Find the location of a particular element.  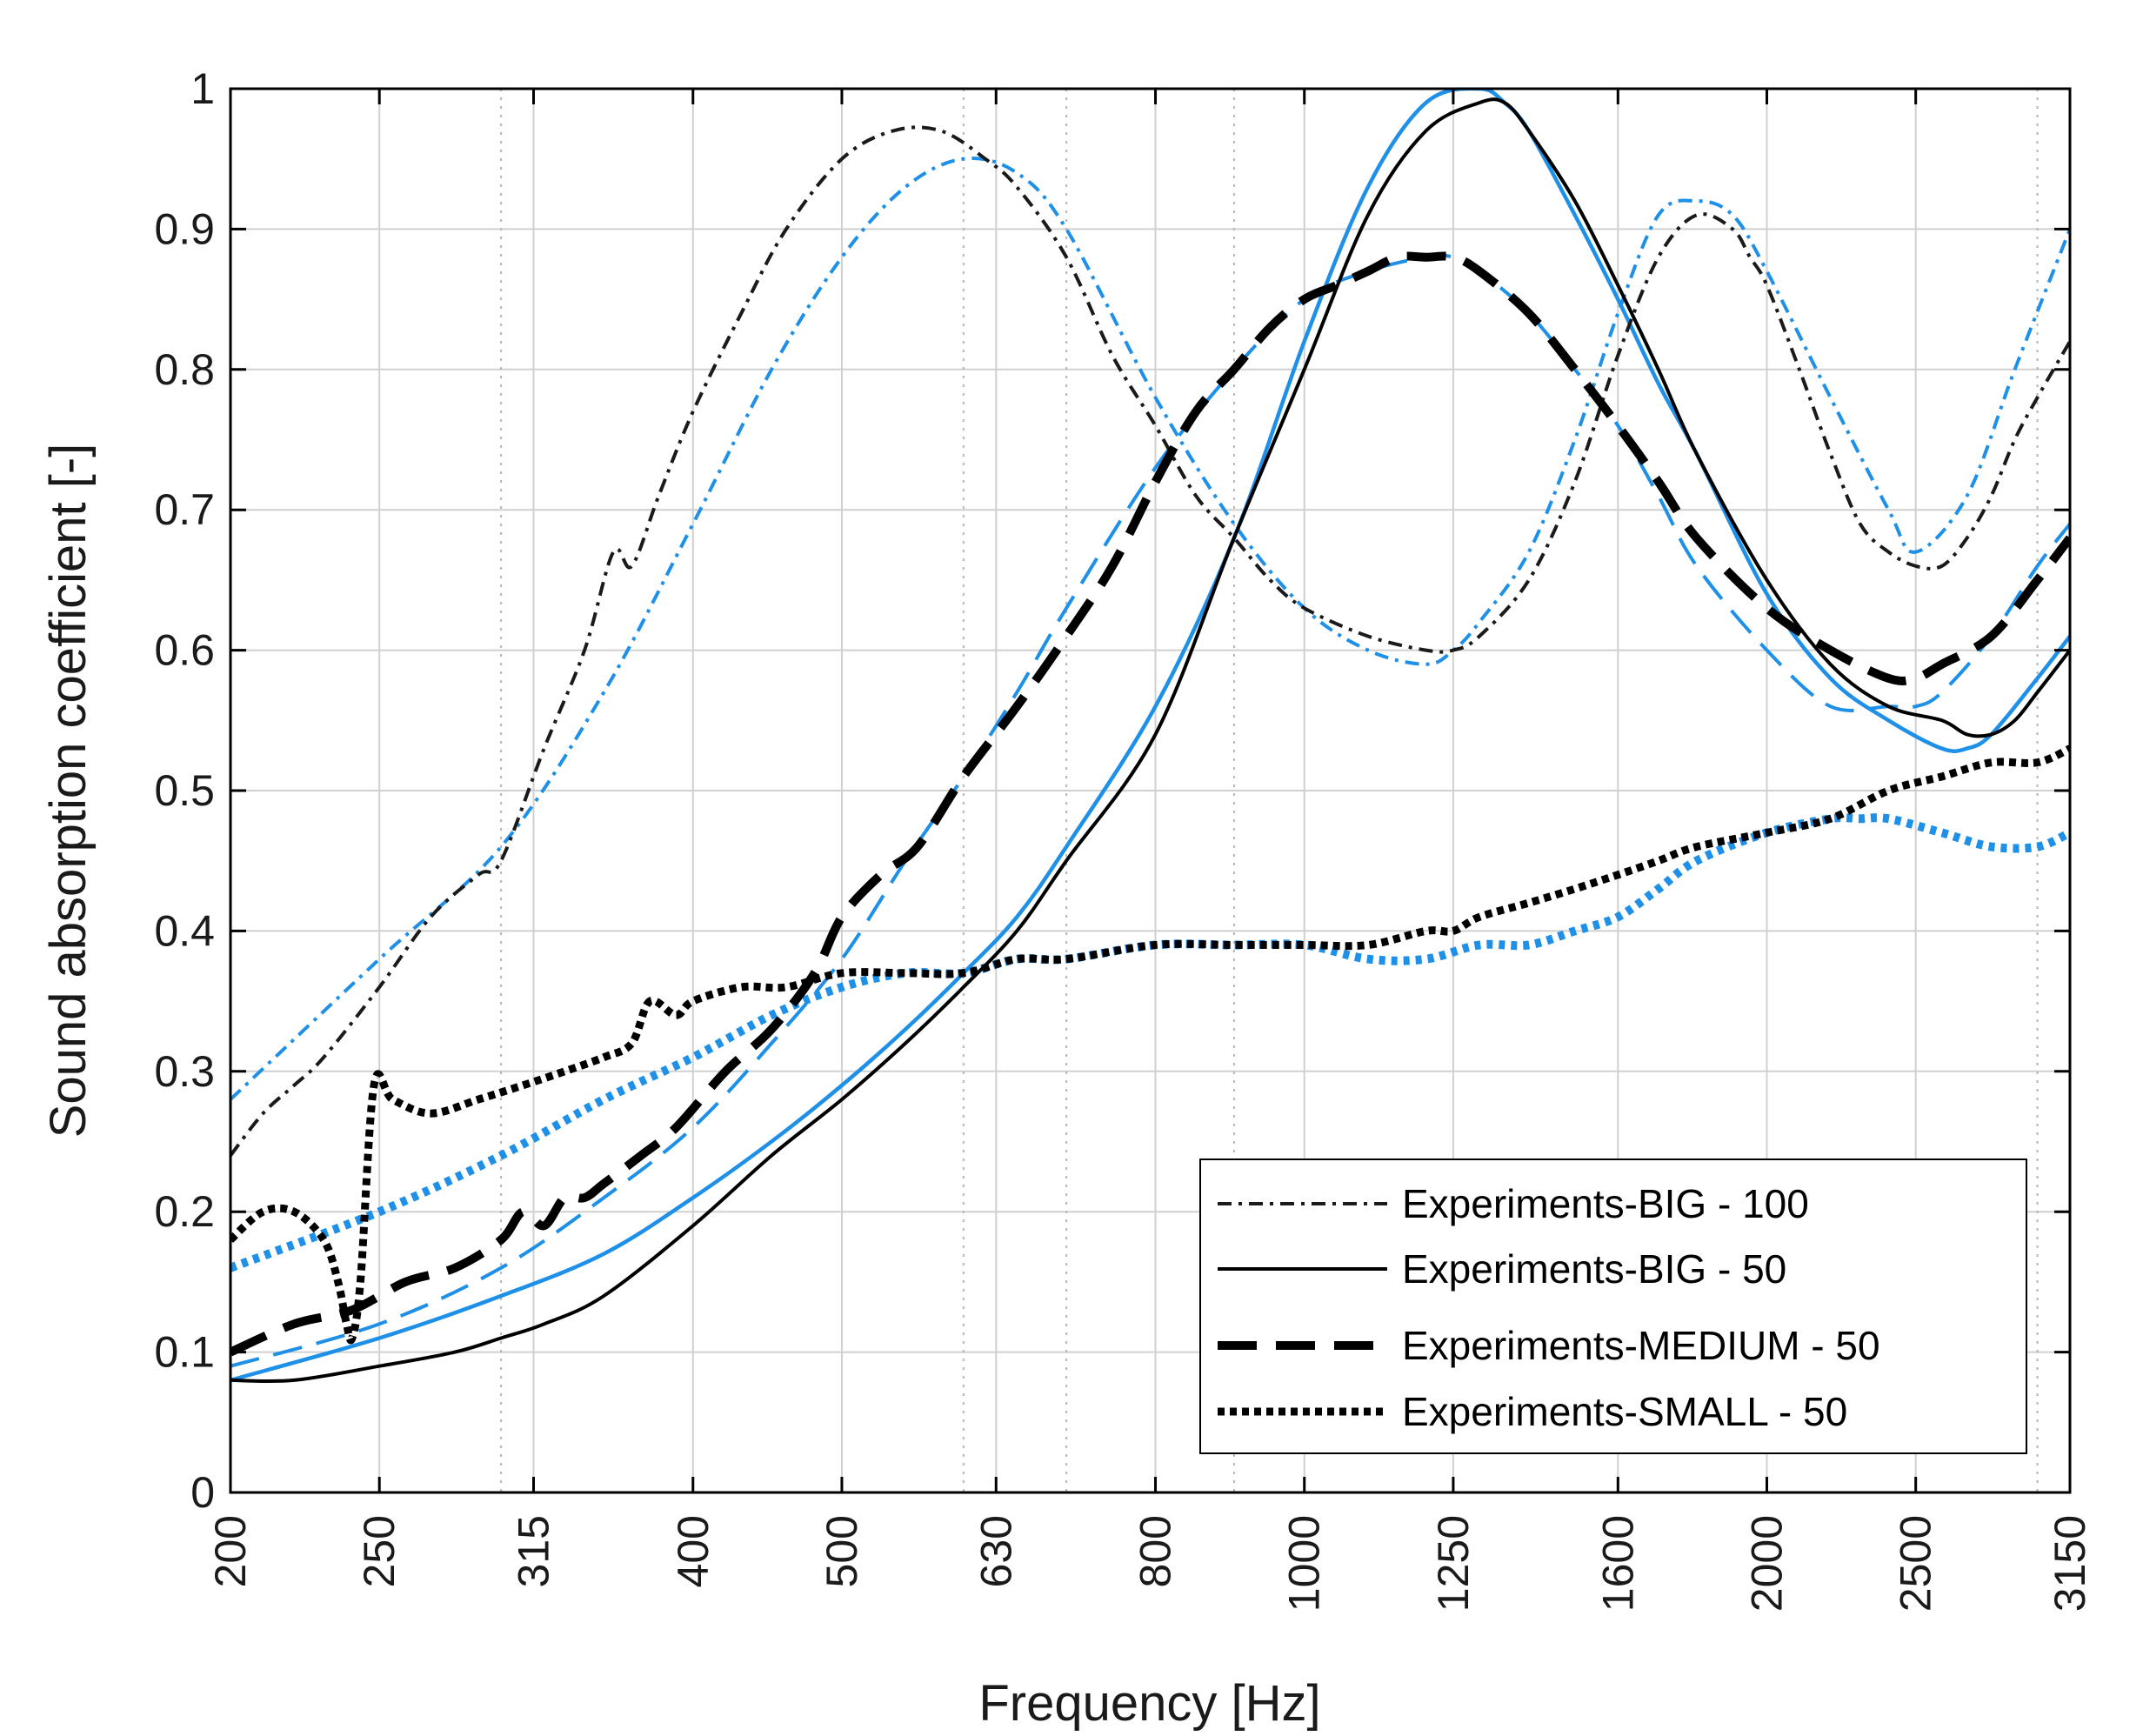

y-tick-label: 0.5 is located at coordinates (184, 790).